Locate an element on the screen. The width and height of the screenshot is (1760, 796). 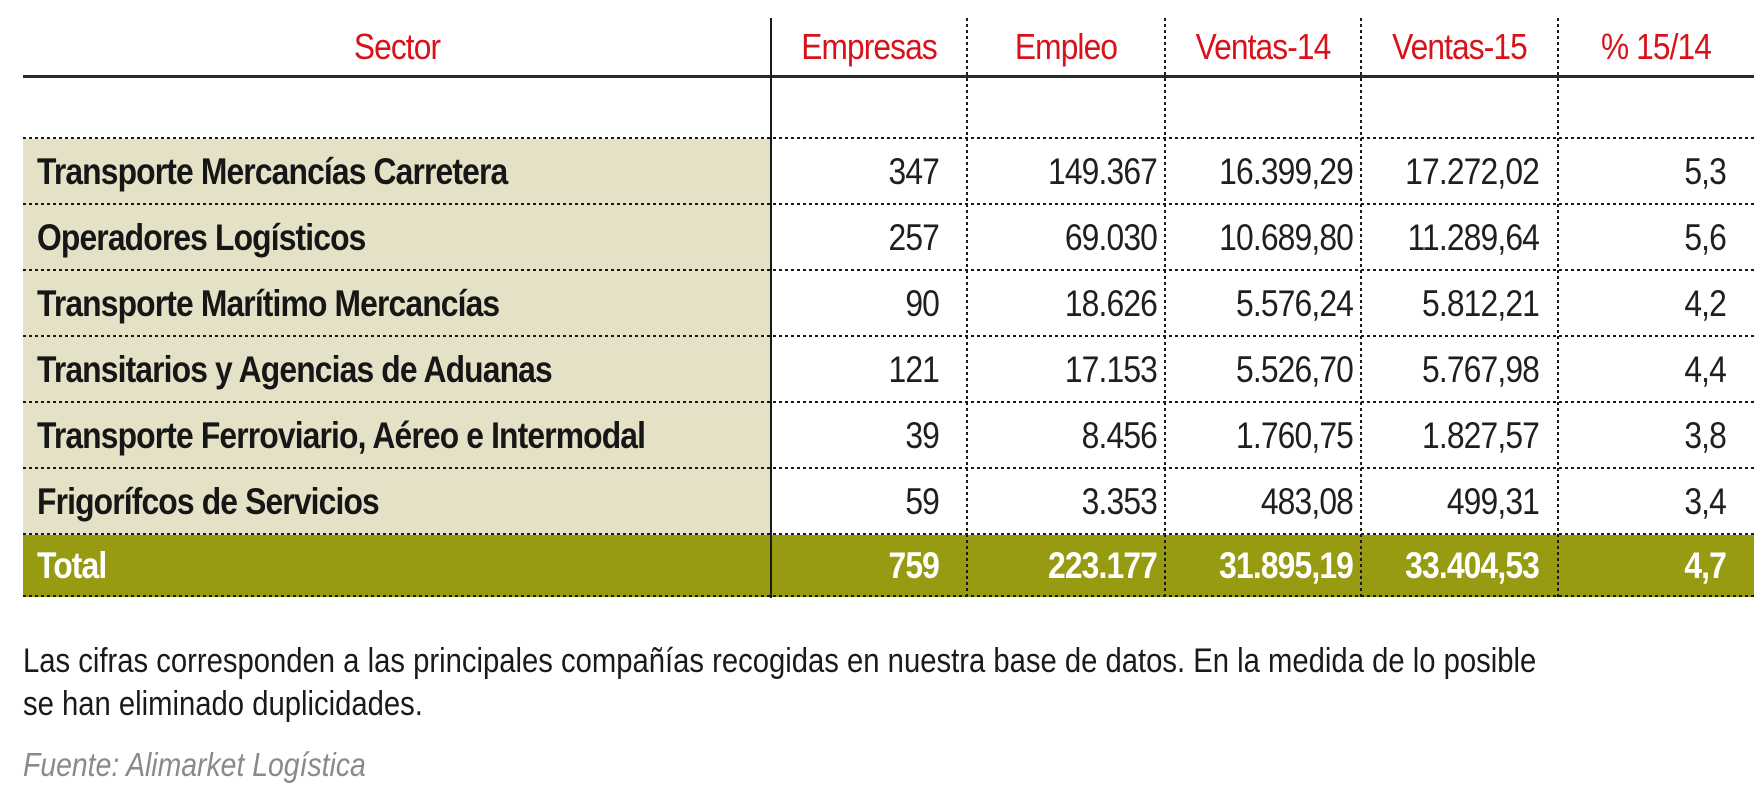
total-empresas: 759 is located at coordinates (913, 565).